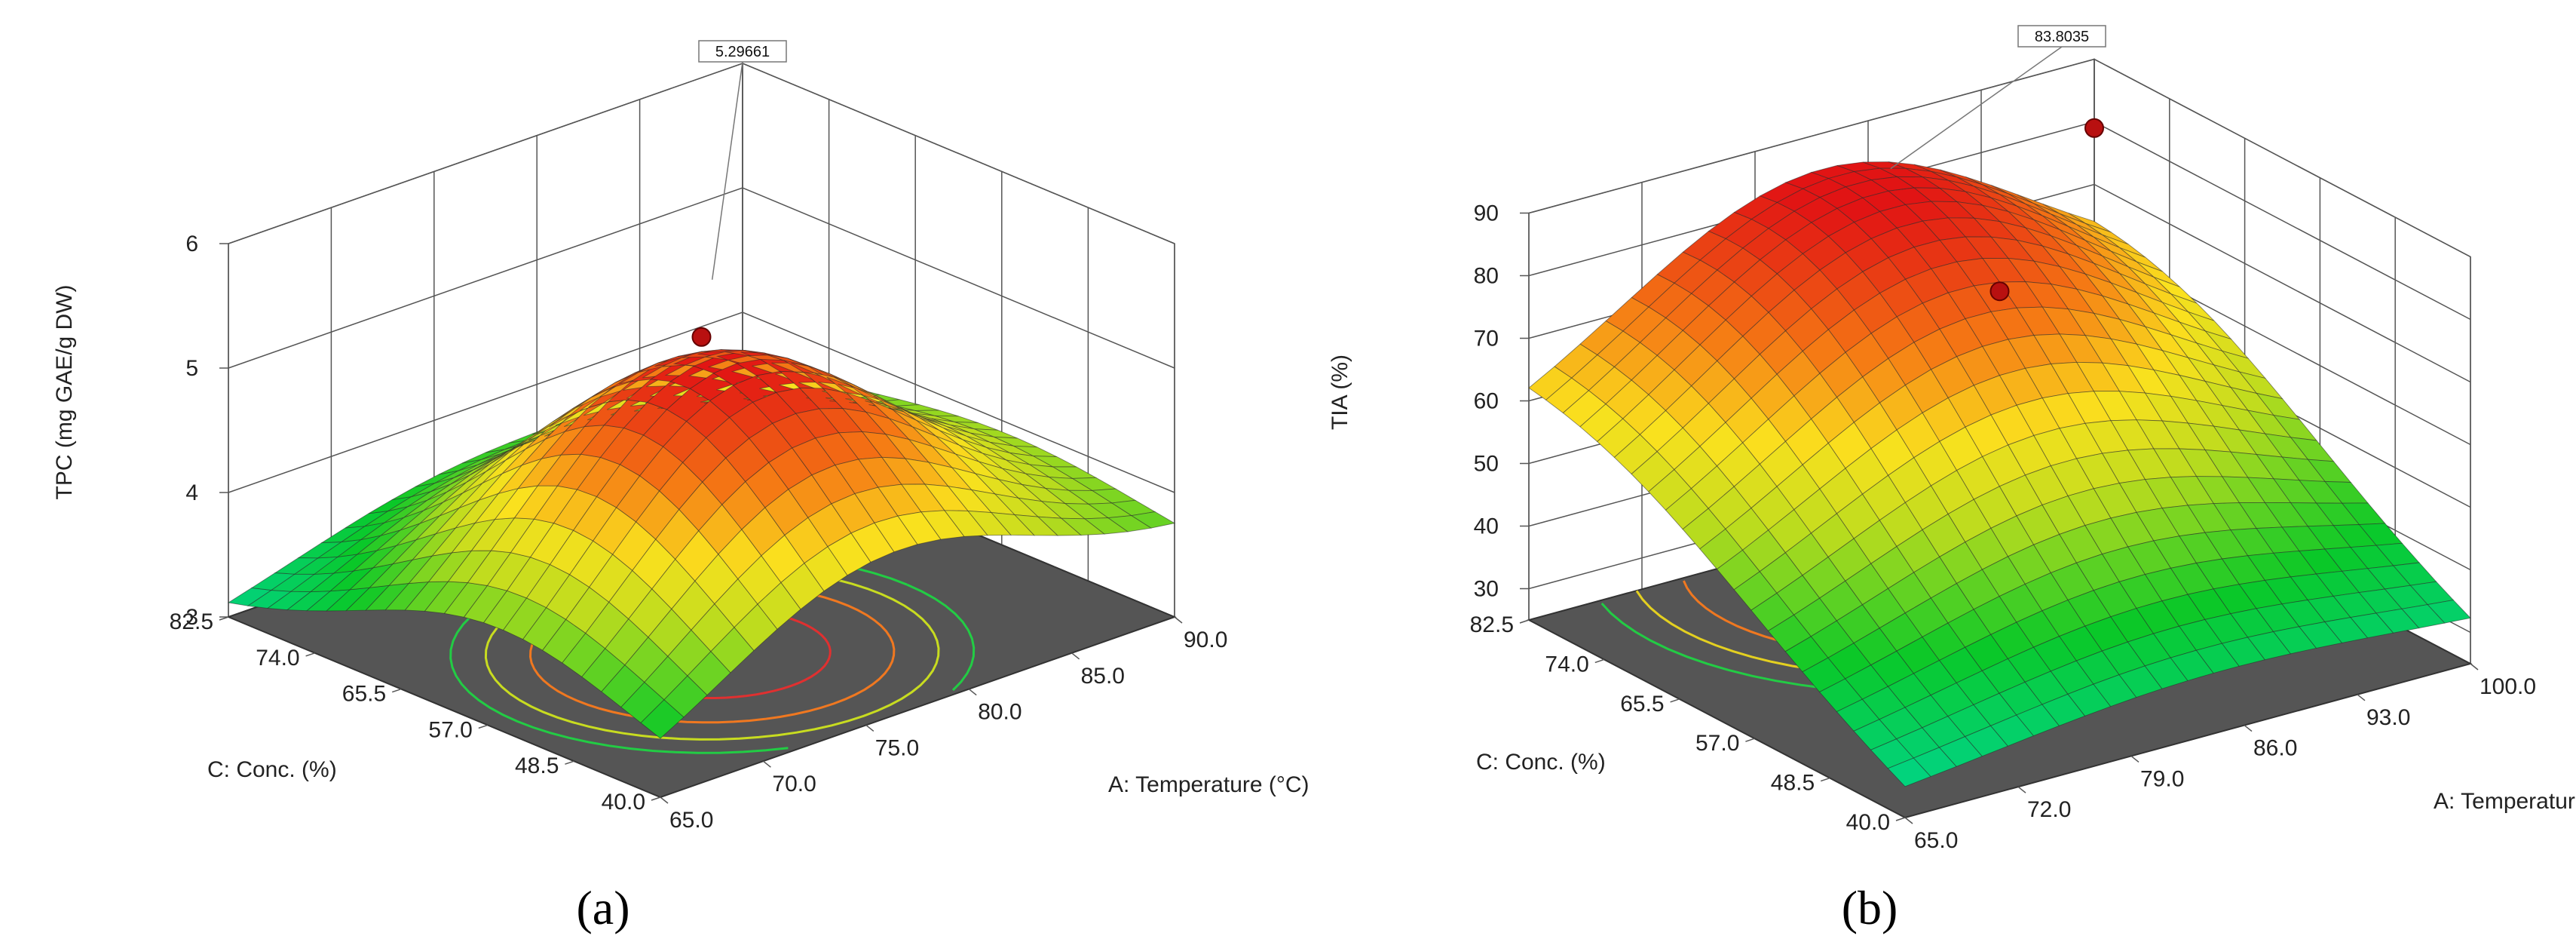  Describe the element at coordinates (1486, 464) in the screenshot. I see `z-tick-label: 50` at that location.